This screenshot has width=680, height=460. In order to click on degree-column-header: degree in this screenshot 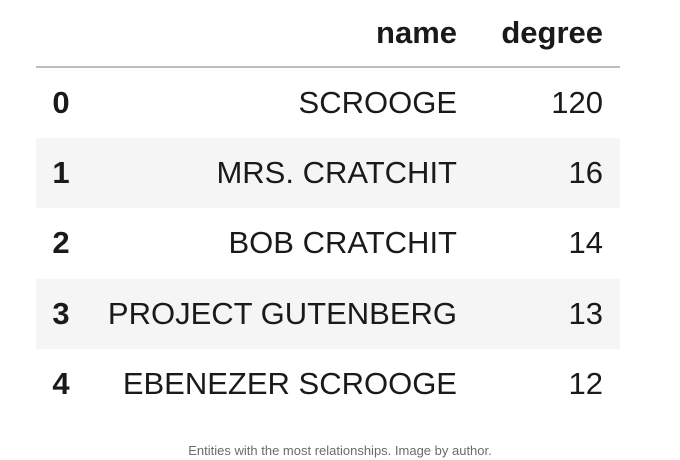, I will do `click(552, 32)`.